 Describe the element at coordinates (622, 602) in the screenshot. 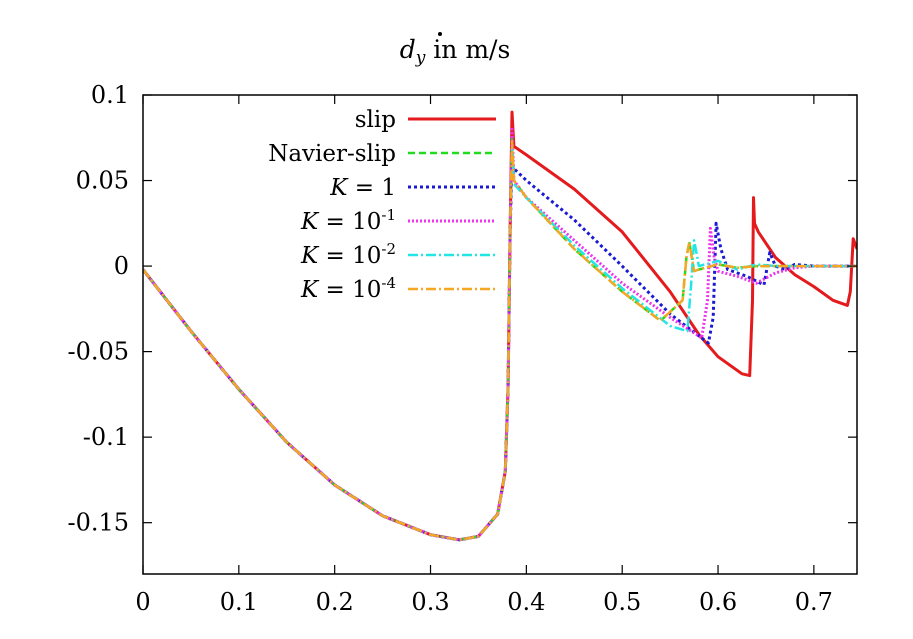

I see `x-tick-label: 0.5` at that location.